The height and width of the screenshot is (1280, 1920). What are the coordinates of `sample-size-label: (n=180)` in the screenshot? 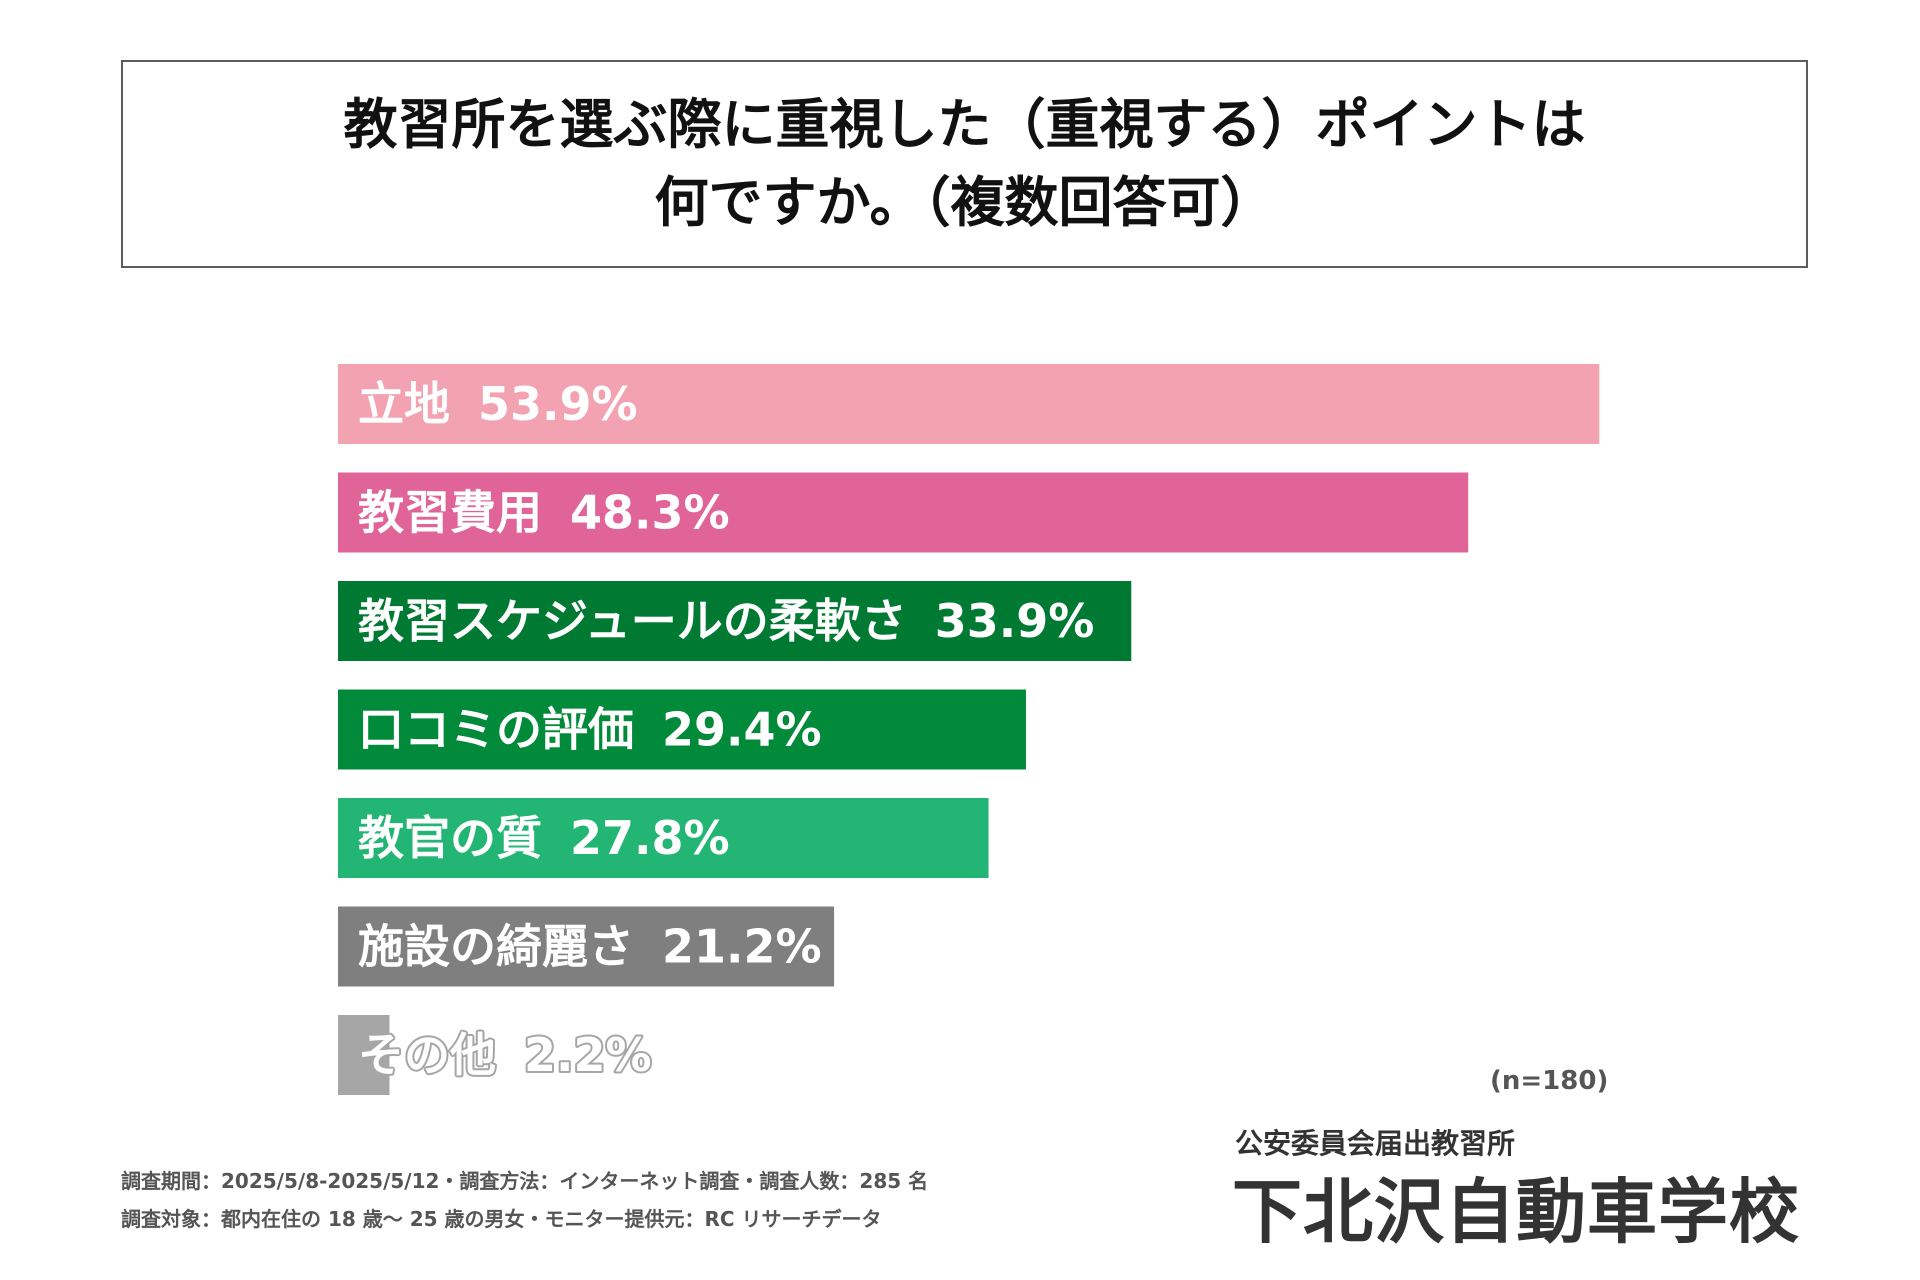 It's located at (1549, 1081).